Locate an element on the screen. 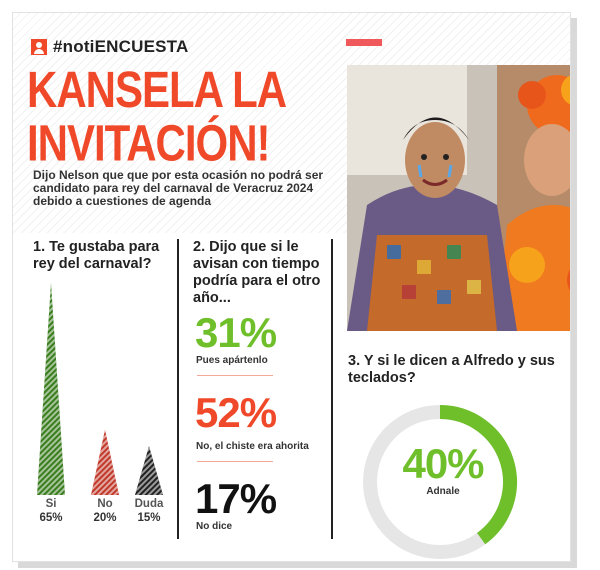 The width and height of the screenshot is (600, 570). data-label-si: 65% is located at coordinates (51, 518).